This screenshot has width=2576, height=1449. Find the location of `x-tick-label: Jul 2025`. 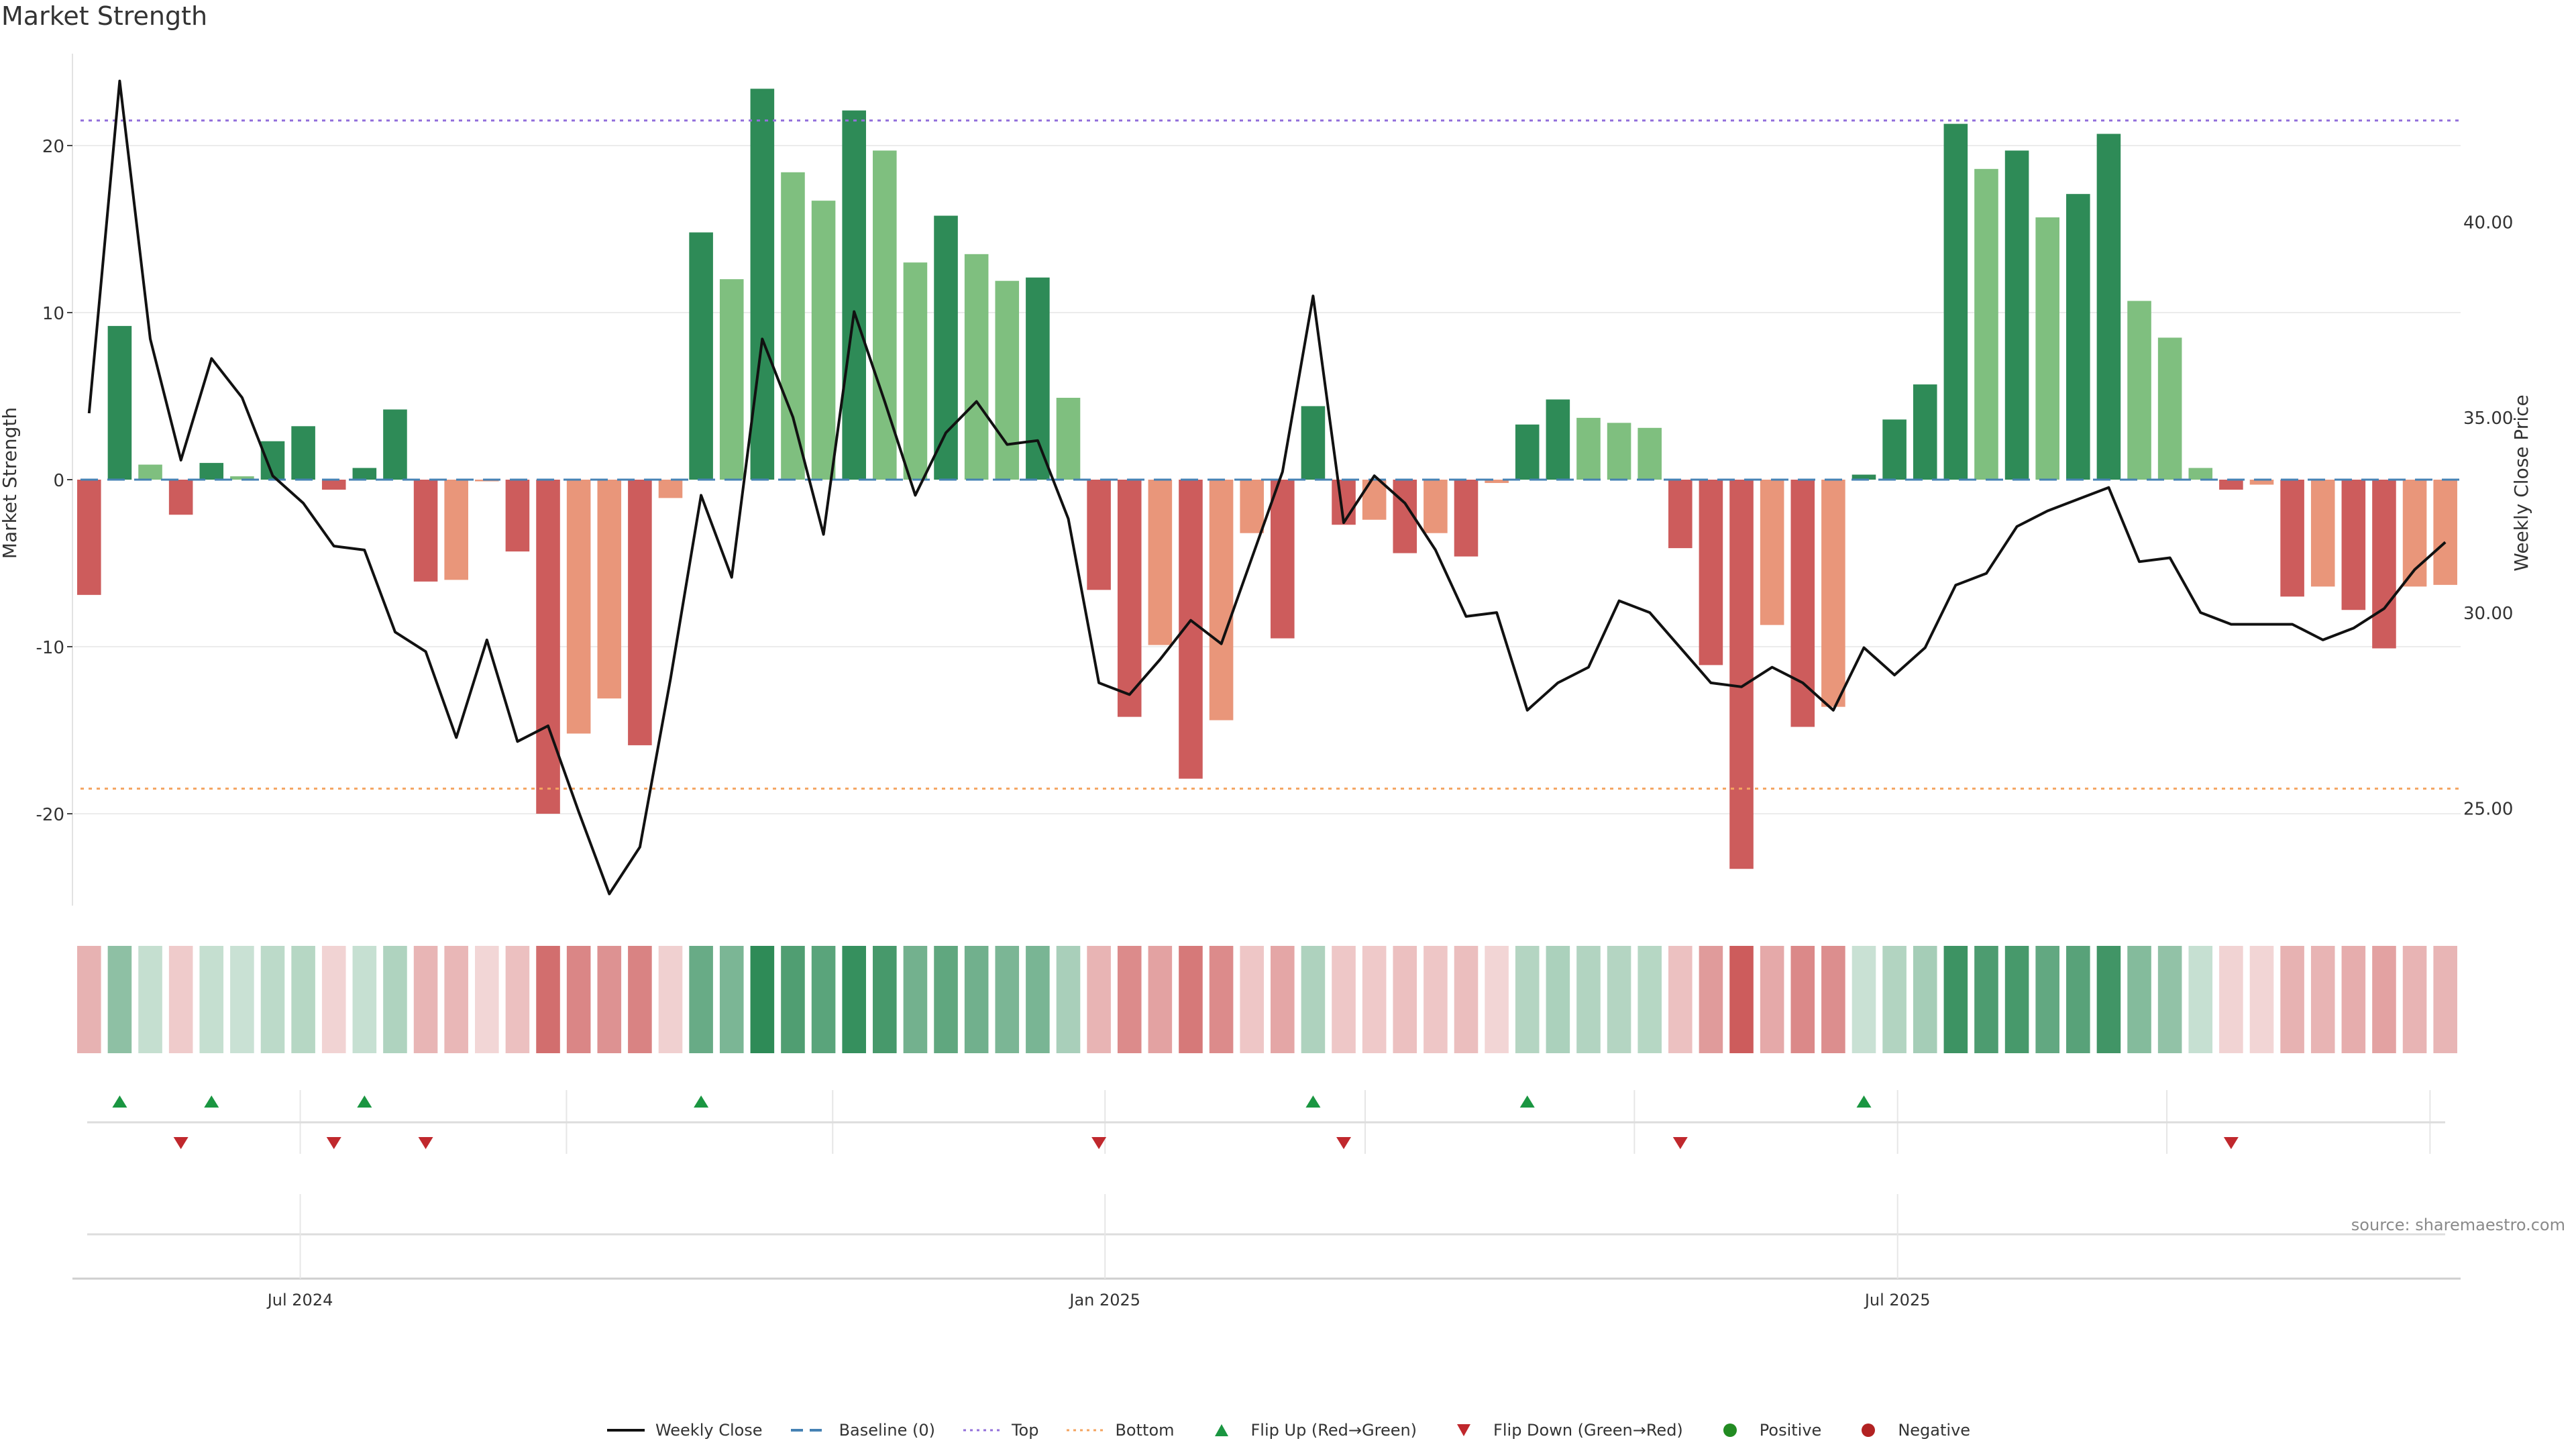

x-tick-label: Jul 2025 is located at coordinates (1897, 1300).